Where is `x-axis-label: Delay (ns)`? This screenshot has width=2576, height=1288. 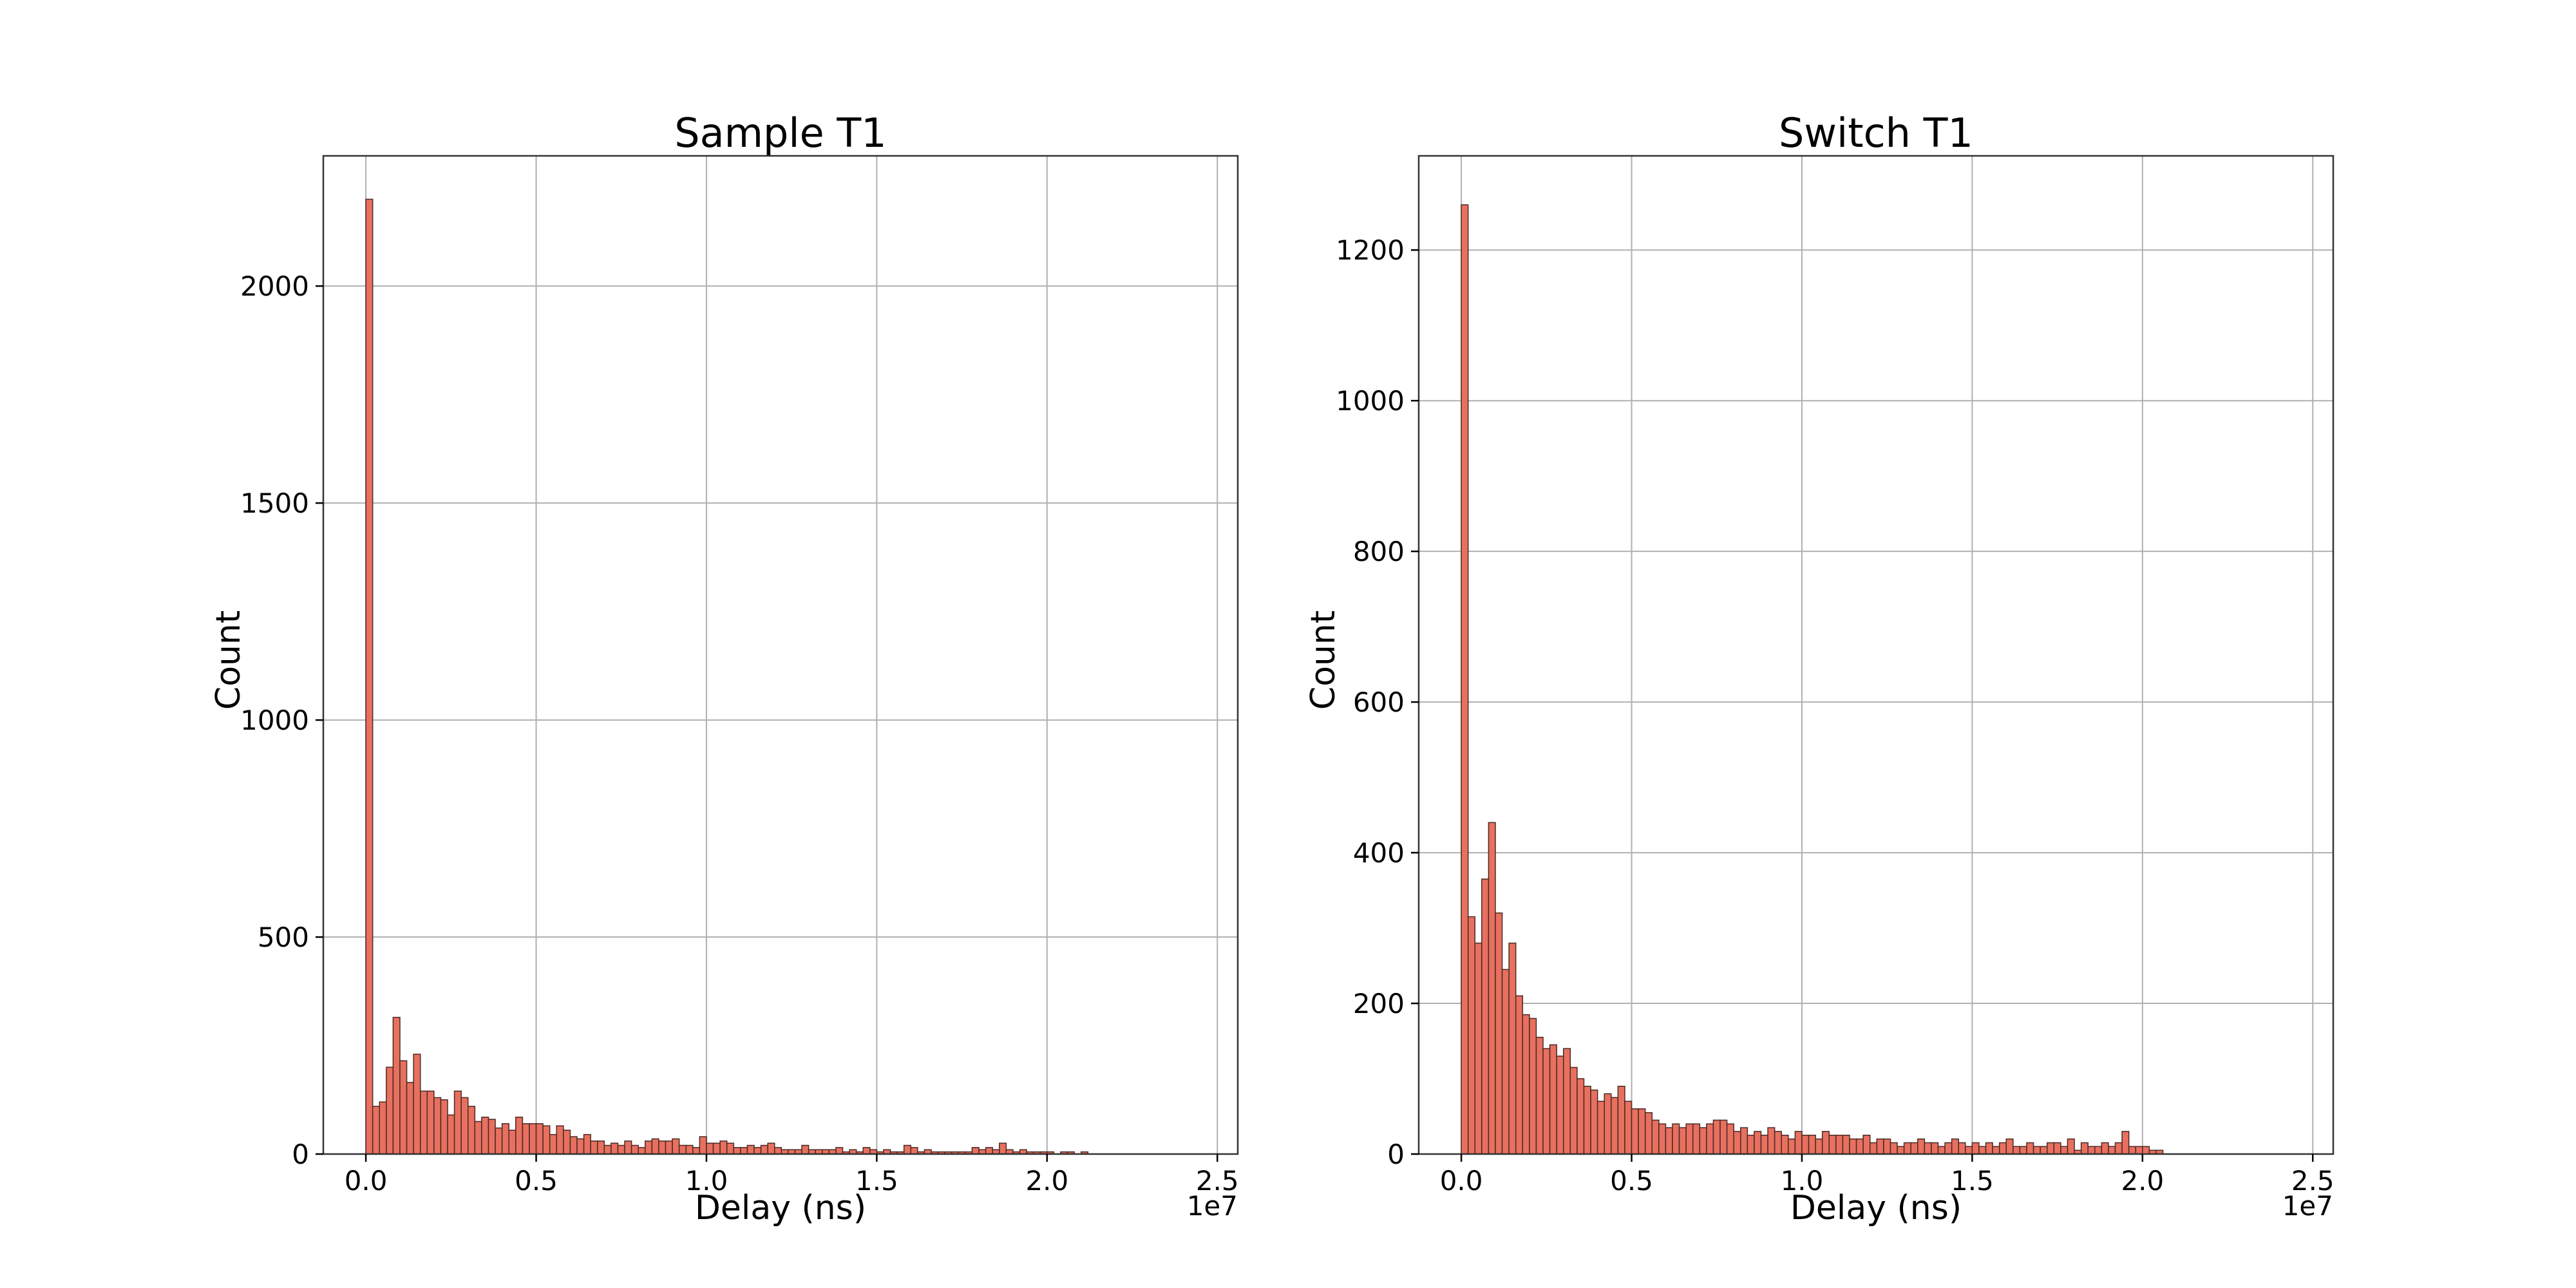
x-axis-label: Delay (ns) is located at coordinates (1876, 1208).